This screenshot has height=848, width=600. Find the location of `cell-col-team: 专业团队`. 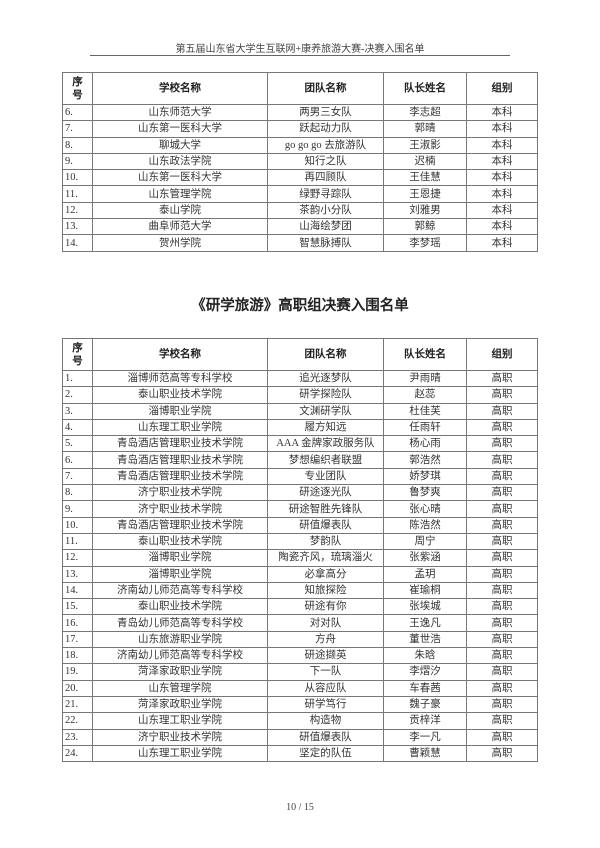

cell-col-team: 专业团队 is located at coordinates (325, 476).